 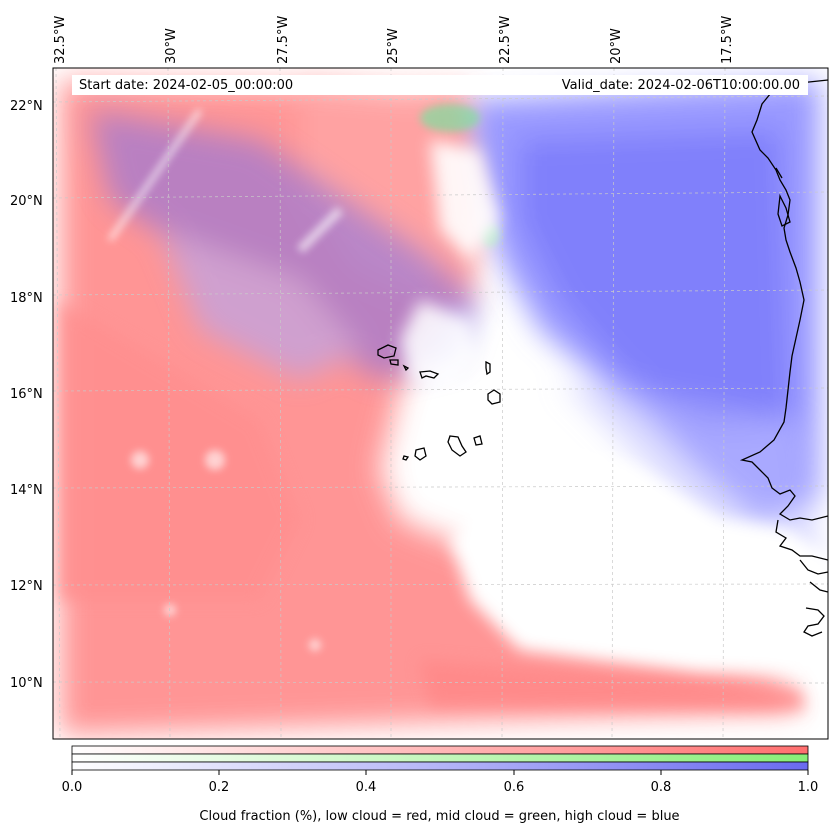 What do you see at coordinates (394, 362) in the screenshot?
I see `island-sao-vicente` at bounding box center [394, 362].